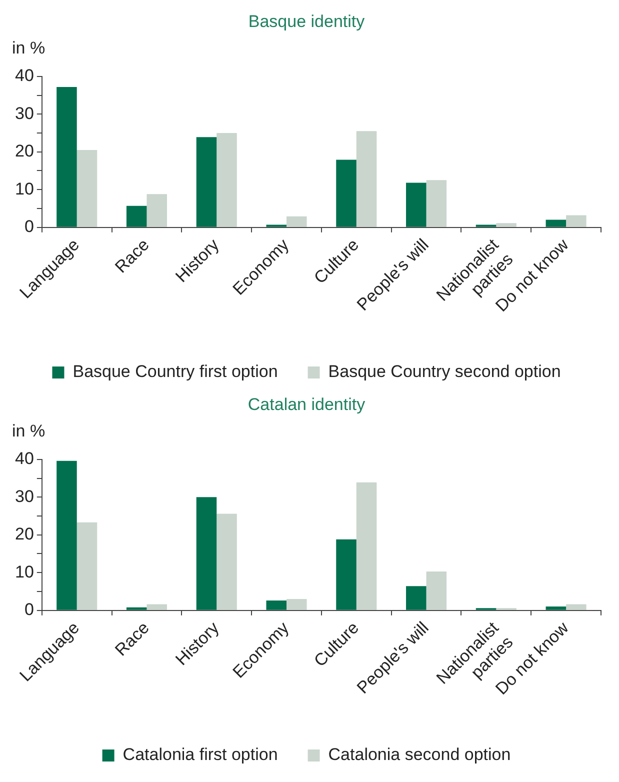 The width and height of the screenshot is (619, 782). I want to click on legend-label: Catalonia first option, so click(200, 754).